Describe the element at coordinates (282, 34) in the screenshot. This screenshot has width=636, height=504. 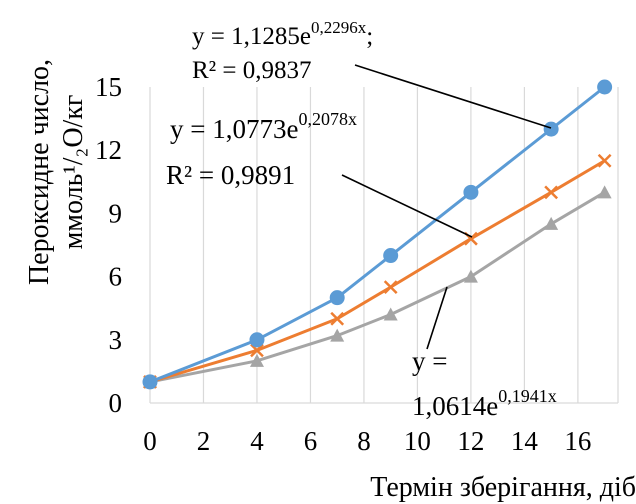
I see `annotation-blue-line1: y = 1,1285e0,2296x;` at that location.